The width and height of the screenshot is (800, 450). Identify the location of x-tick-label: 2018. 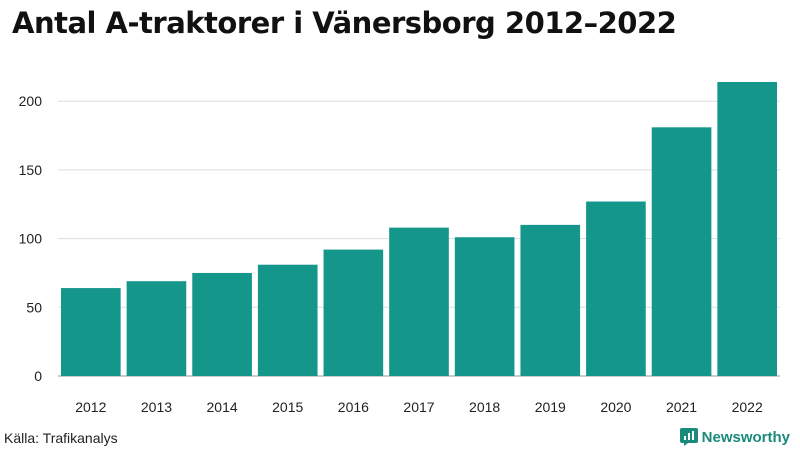
(484, 407).